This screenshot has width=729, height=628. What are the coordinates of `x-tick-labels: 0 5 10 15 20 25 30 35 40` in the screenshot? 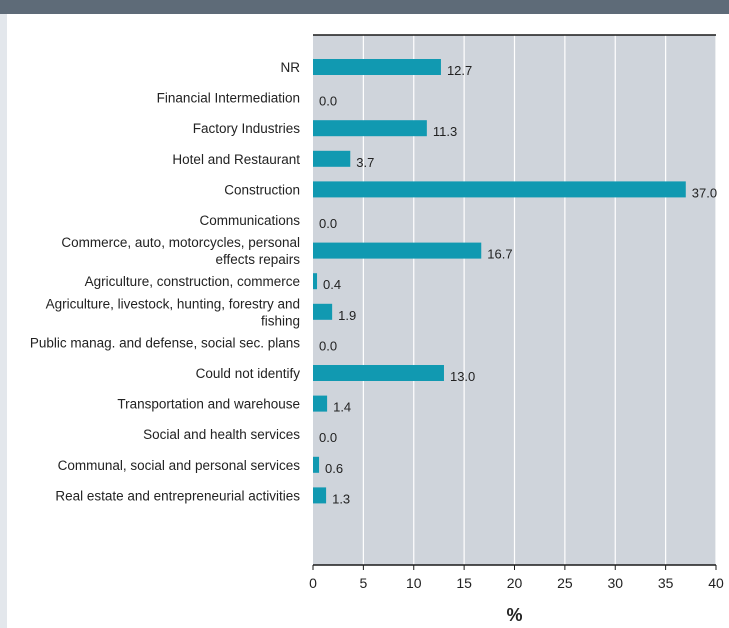 It's located at (516, 578).